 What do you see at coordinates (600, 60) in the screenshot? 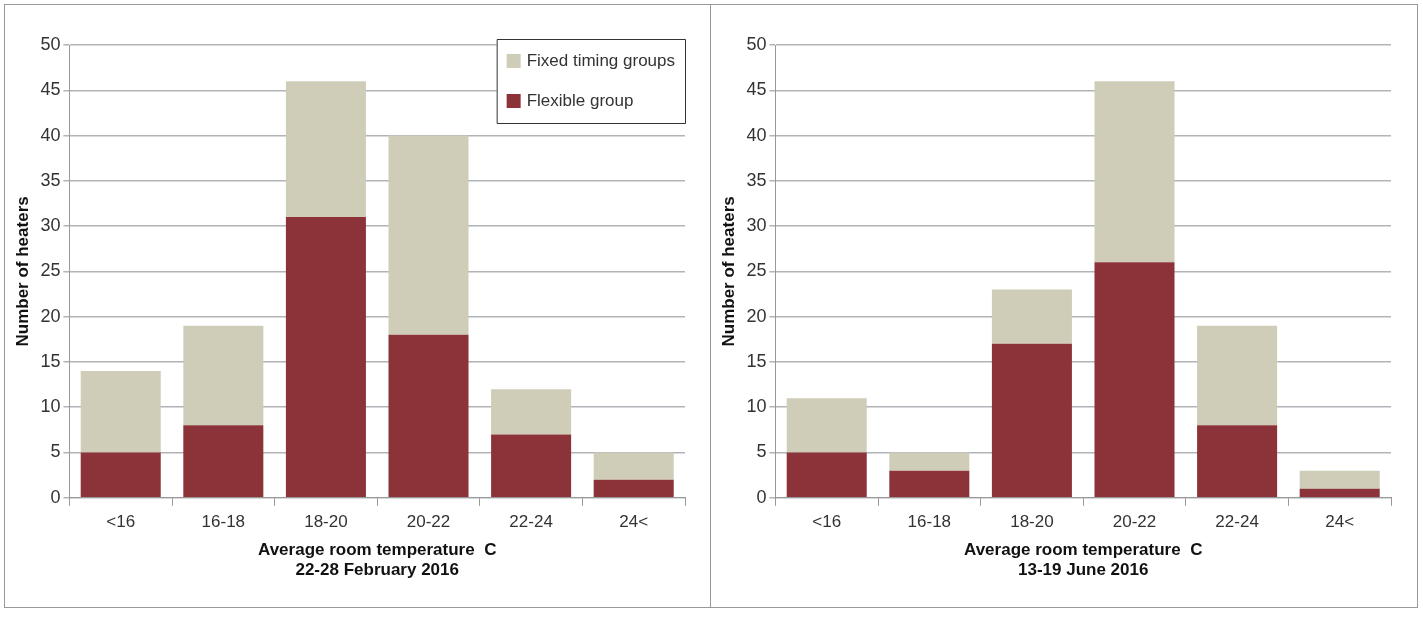
I see `legend-label: Fixed timing groups` at bounding box center [600, 60].